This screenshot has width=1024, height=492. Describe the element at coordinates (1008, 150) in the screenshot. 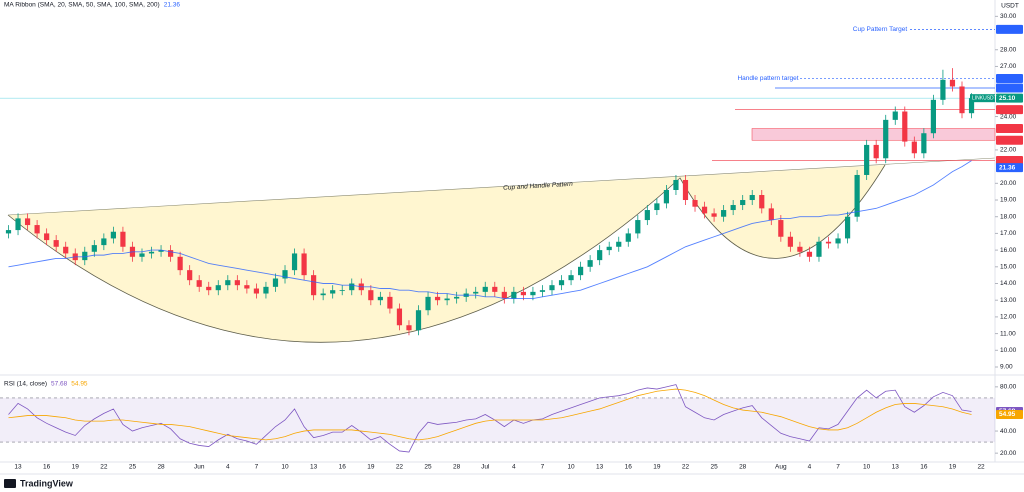

I see `y-tick-label: 22.00` at that location.